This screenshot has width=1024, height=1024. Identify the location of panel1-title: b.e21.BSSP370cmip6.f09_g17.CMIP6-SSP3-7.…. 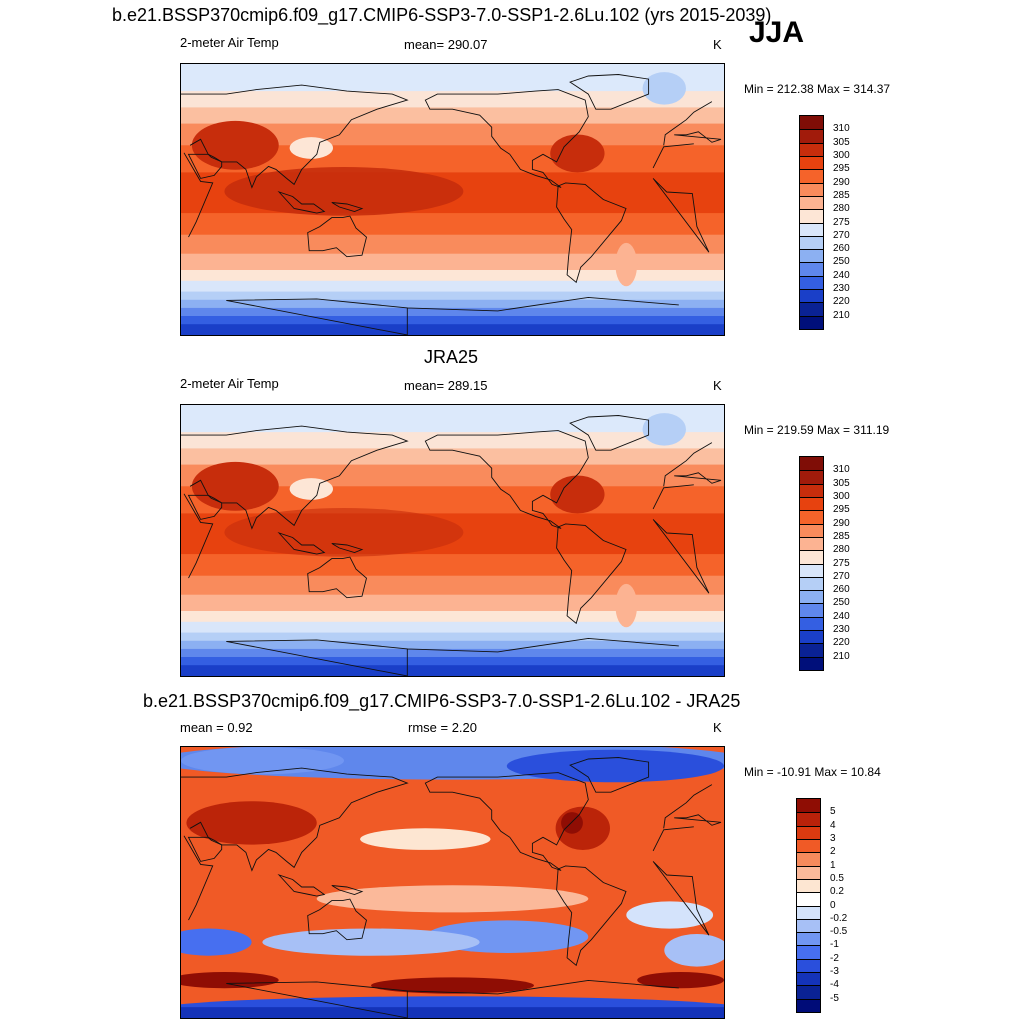
(442, 15).